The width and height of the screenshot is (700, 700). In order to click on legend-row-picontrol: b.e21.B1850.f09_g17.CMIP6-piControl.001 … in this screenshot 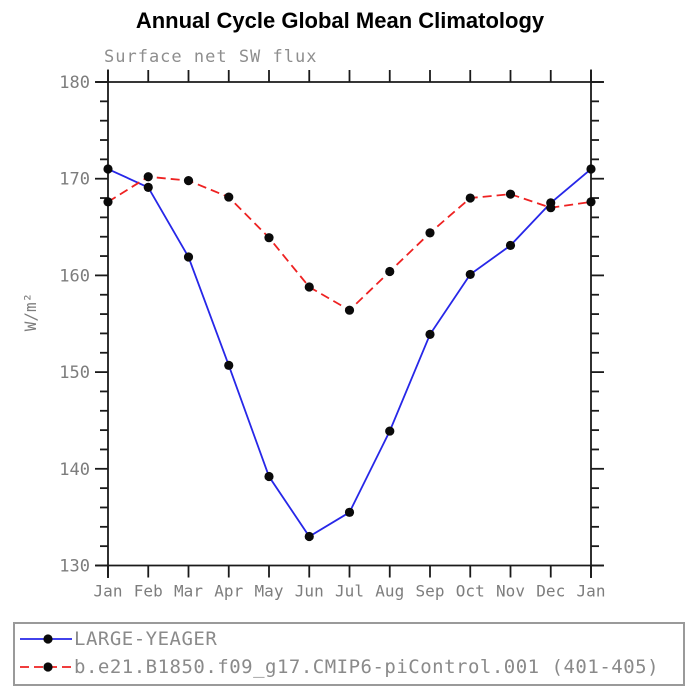, I will do `click(338, 667)`.